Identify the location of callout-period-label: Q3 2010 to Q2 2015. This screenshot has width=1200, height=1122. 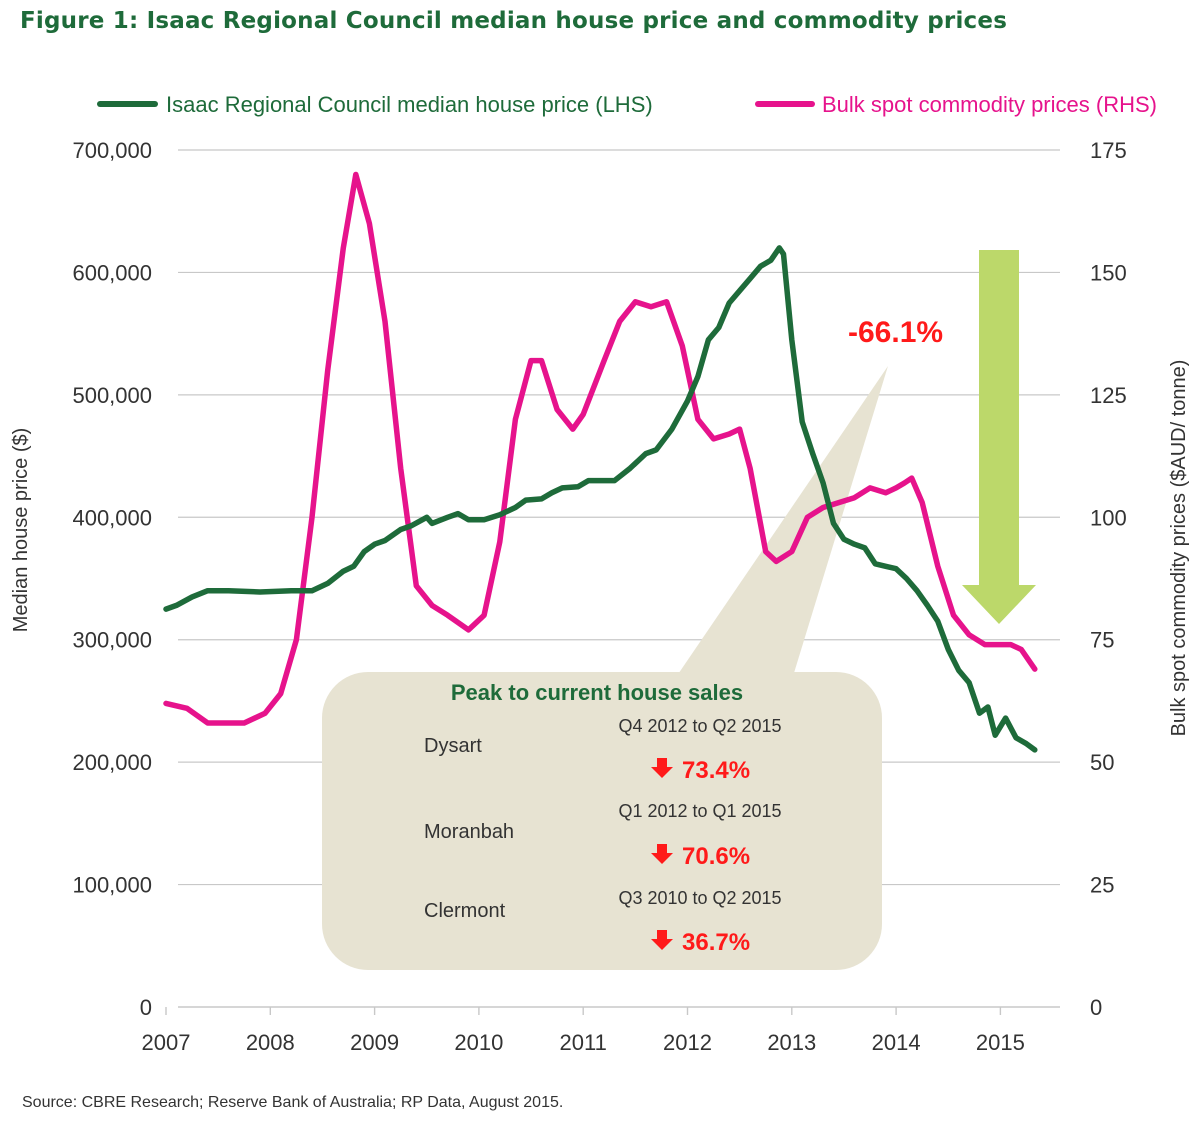
(699, 898).